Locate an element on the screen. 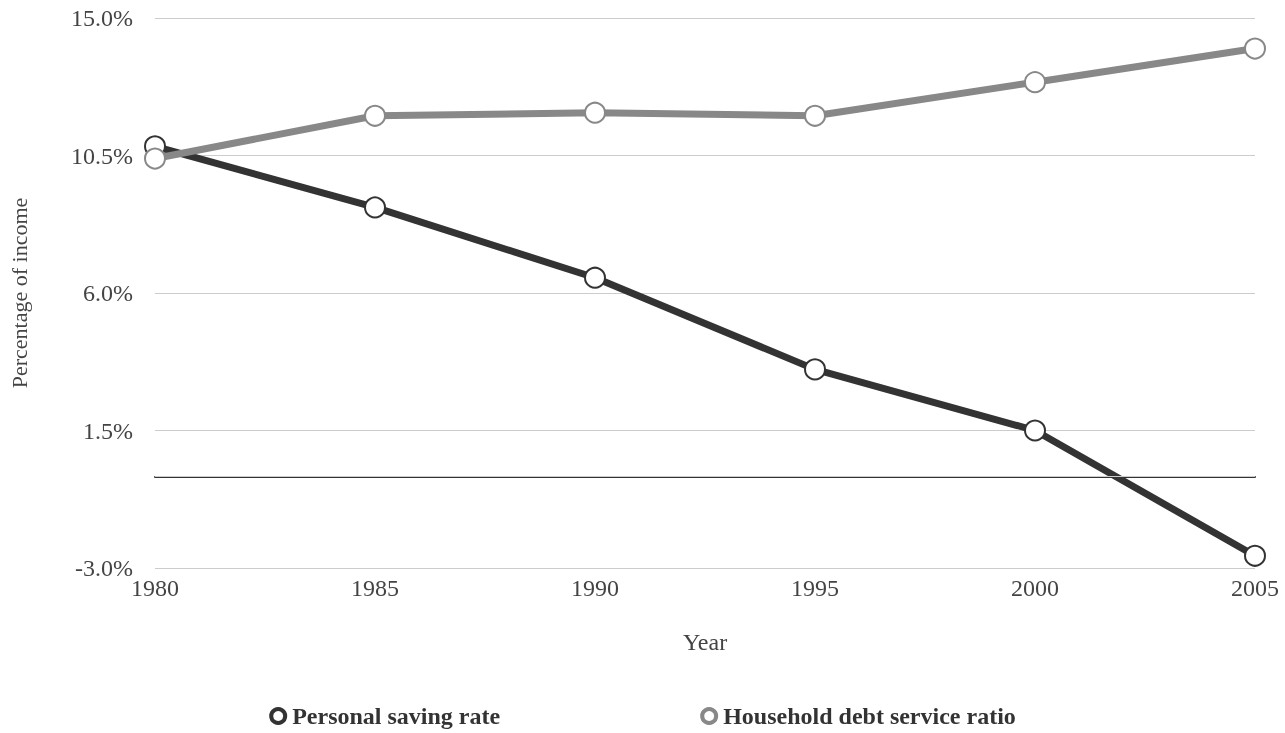  x-tick-label: 1990 is located at coordinates (595, 588).